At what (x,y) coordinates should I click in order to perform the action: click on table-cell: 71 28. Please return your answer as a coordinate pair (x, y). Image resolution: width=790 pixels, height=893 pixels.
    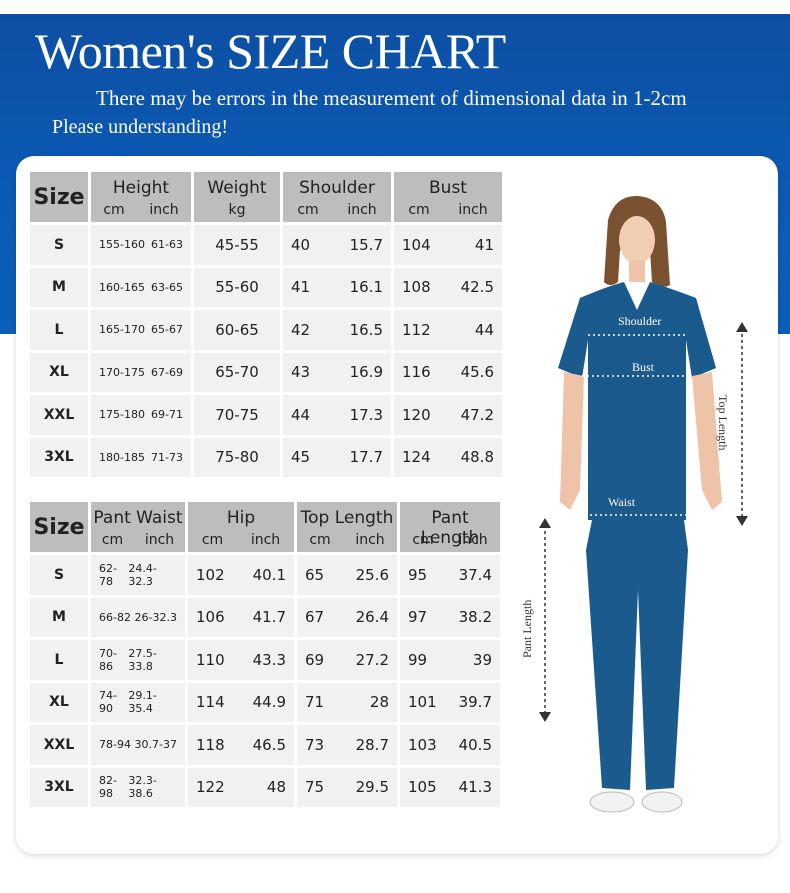
    Looking at the image, I should click on (347, 702).